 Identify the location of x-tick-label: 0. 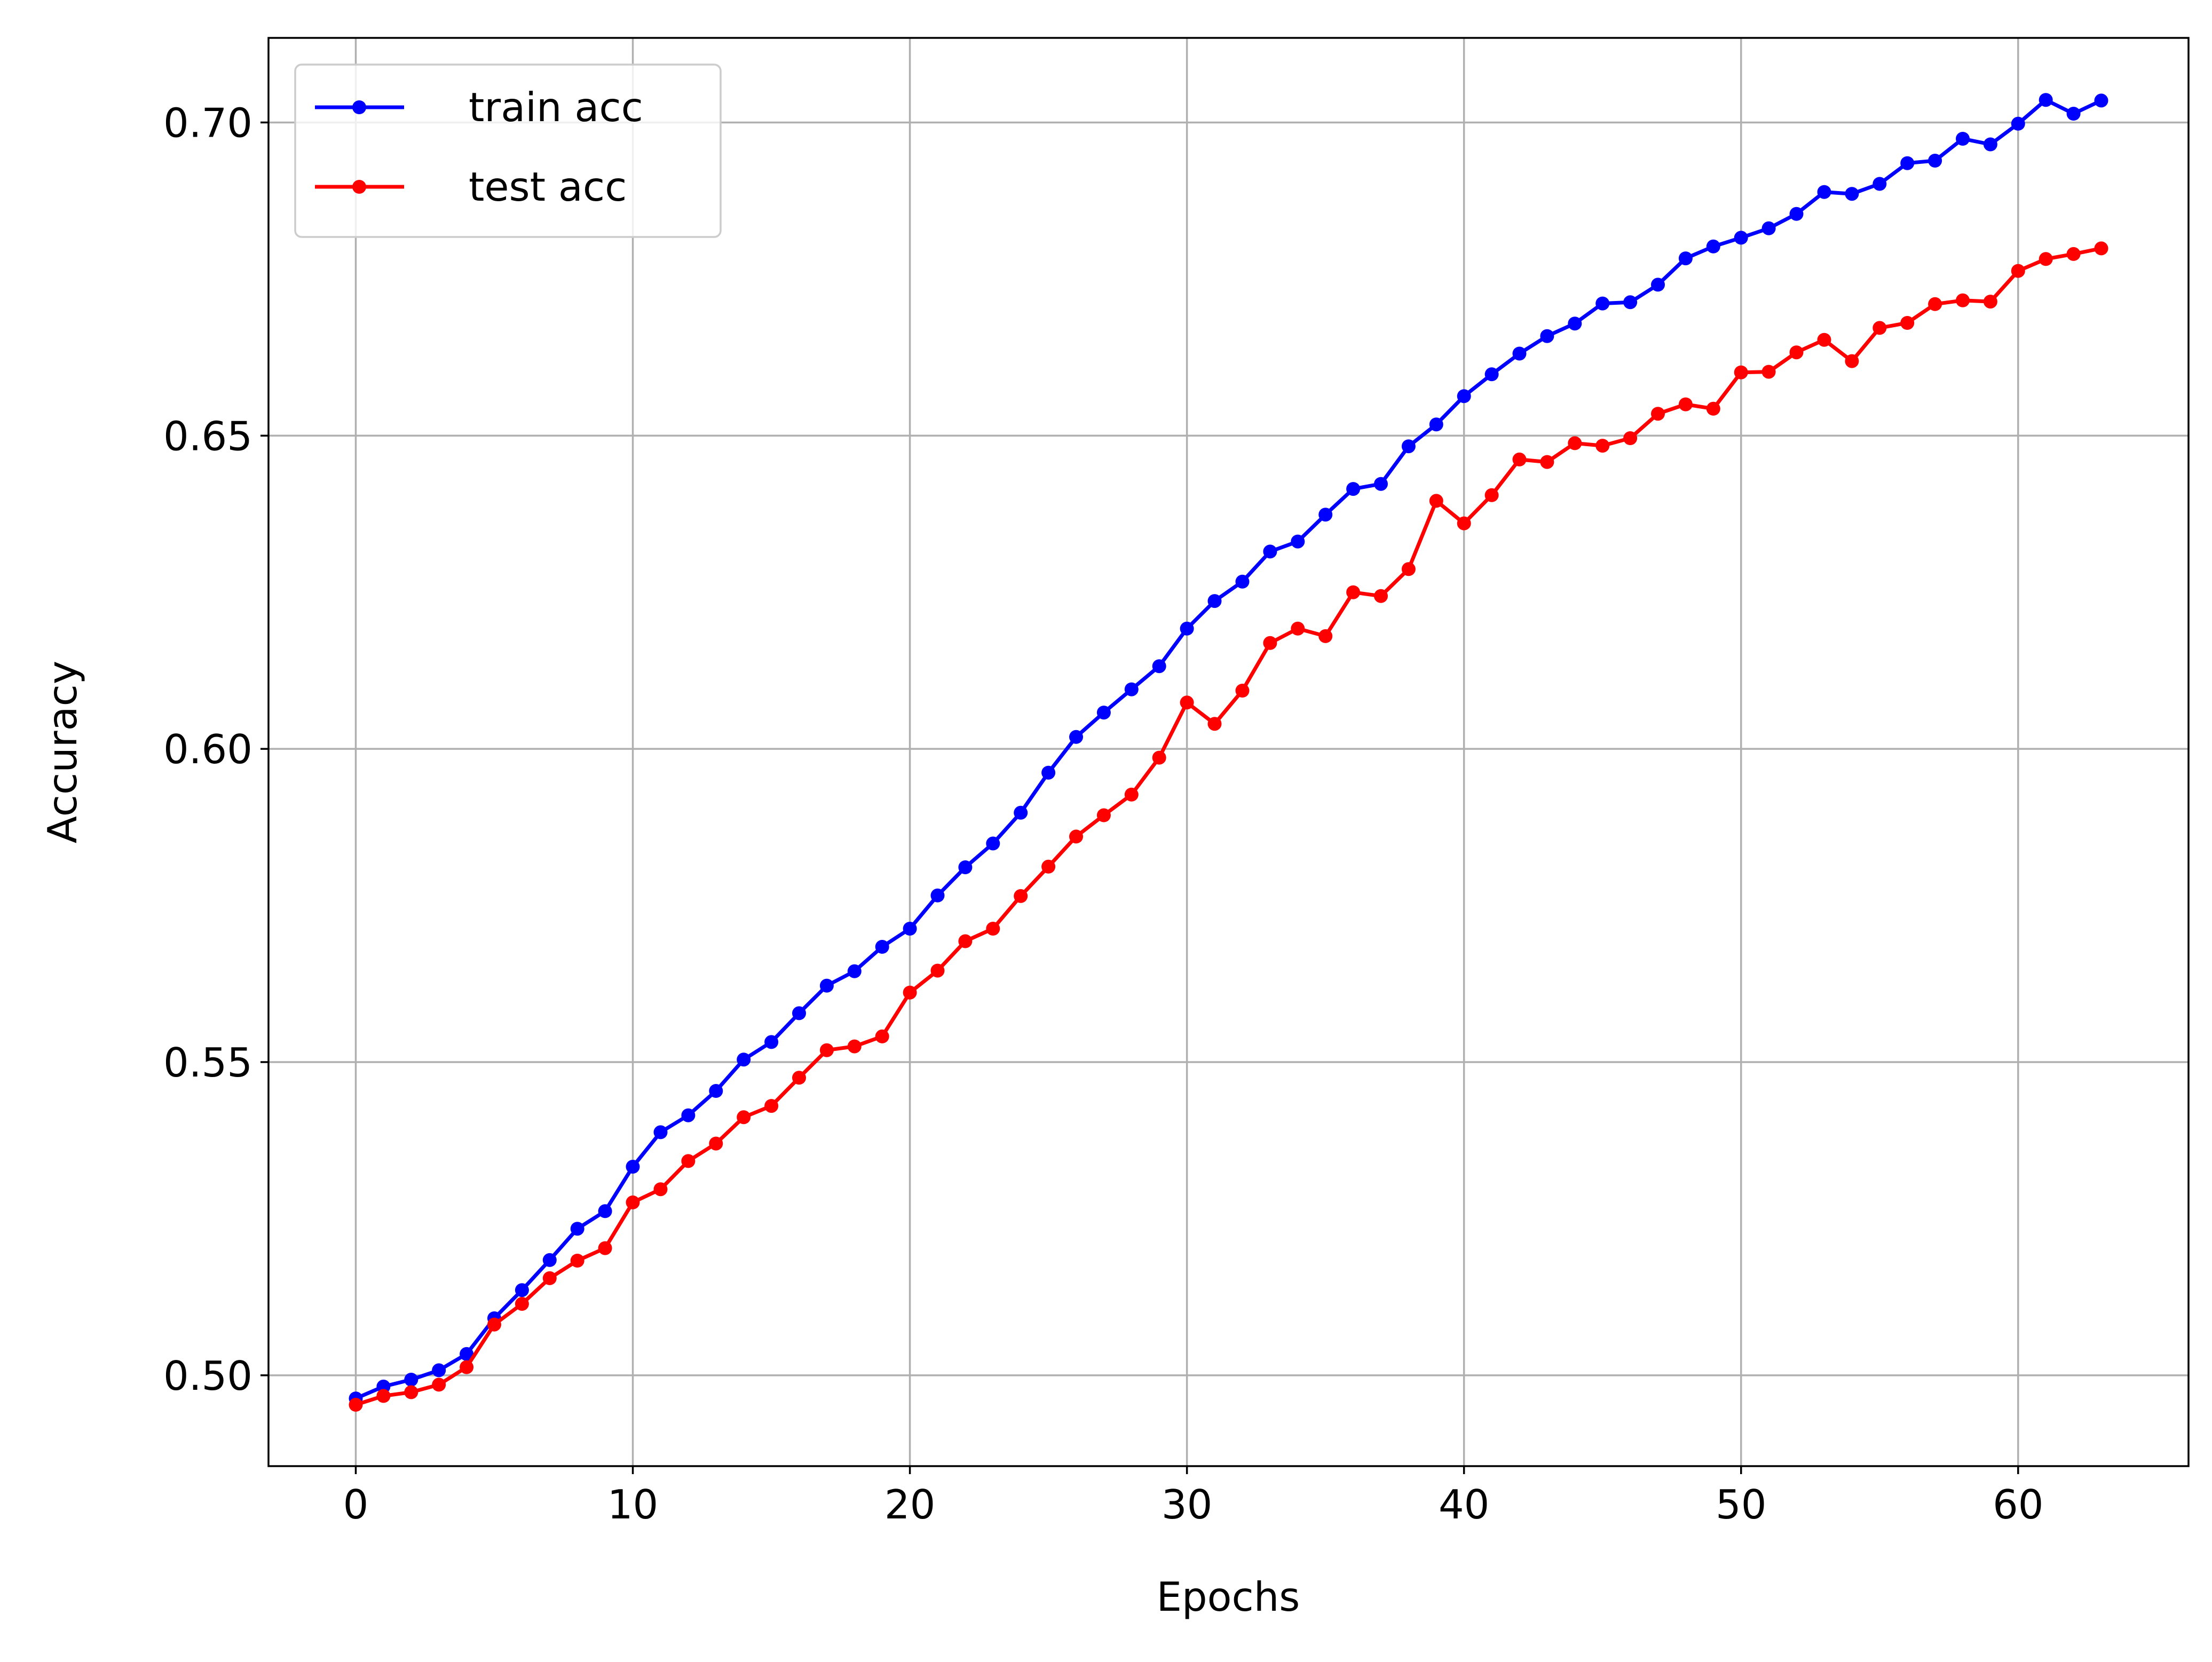
(356, 1504).